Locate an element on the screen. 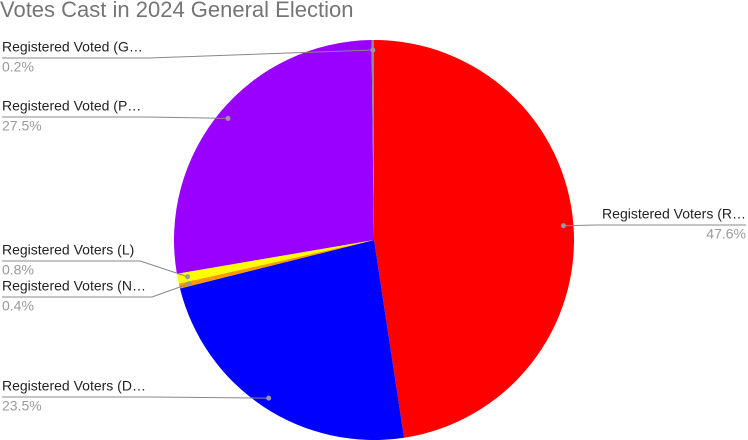 The image size is (748, 440). slice-value-label: 27.5% is located at coordinates (22, 126).